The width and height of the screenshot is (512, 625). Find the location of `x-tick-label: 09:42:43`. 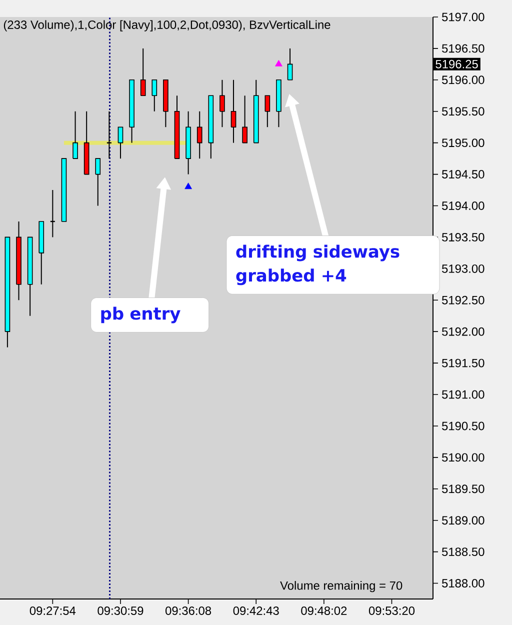

x-tick-label: 09:42:43 is located at coordinates (256, 610).